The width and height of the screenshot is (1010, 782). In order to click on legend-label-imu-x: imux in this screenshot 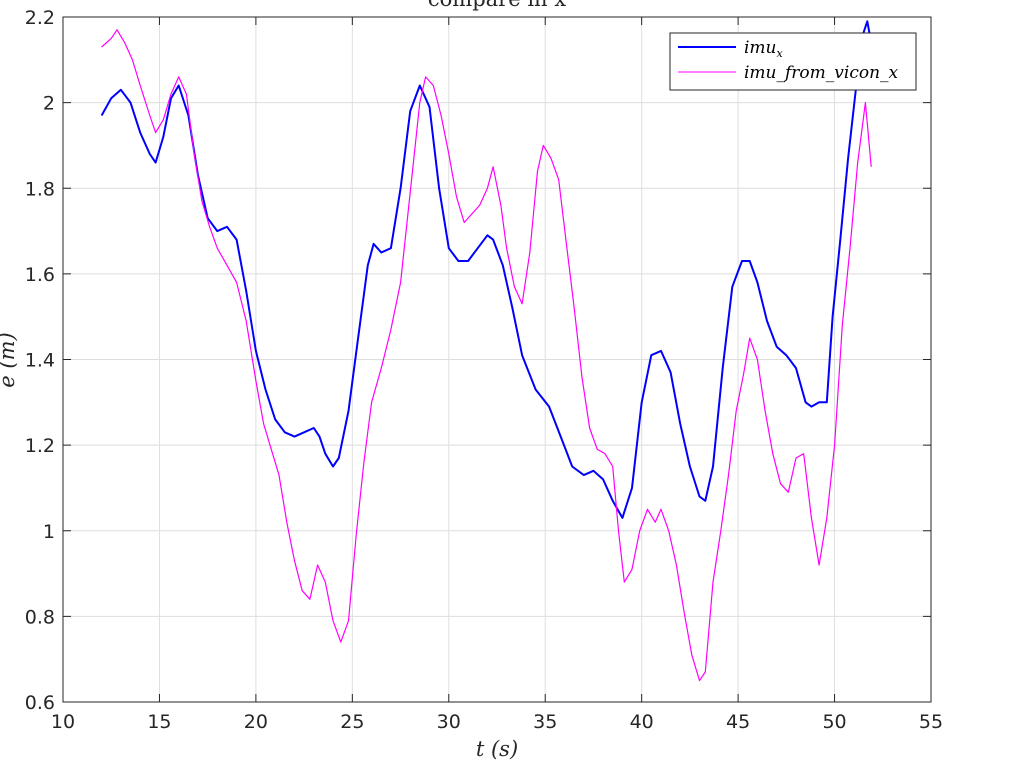, I will do `click(764, 49)`.